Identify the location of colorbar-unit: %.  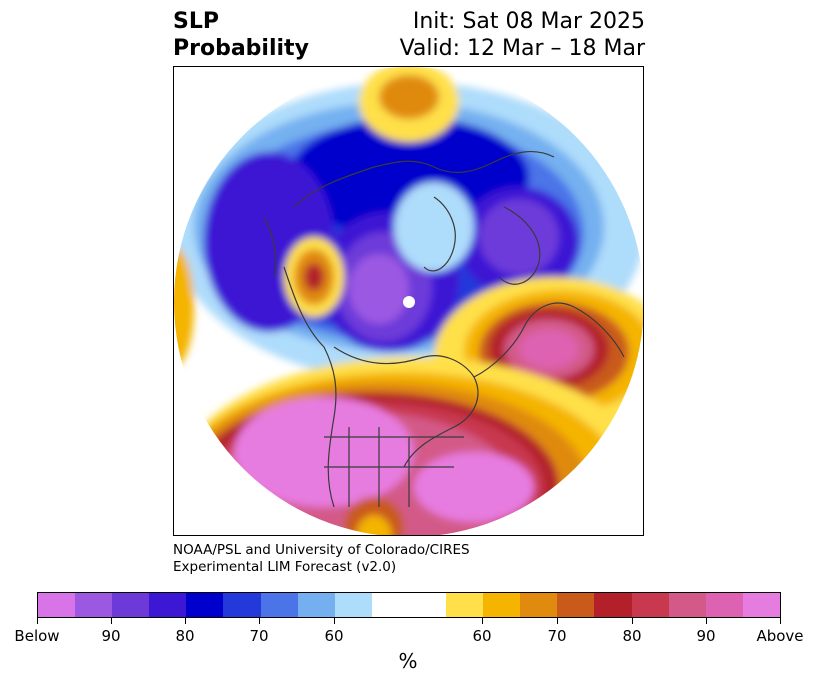
(408, 661).